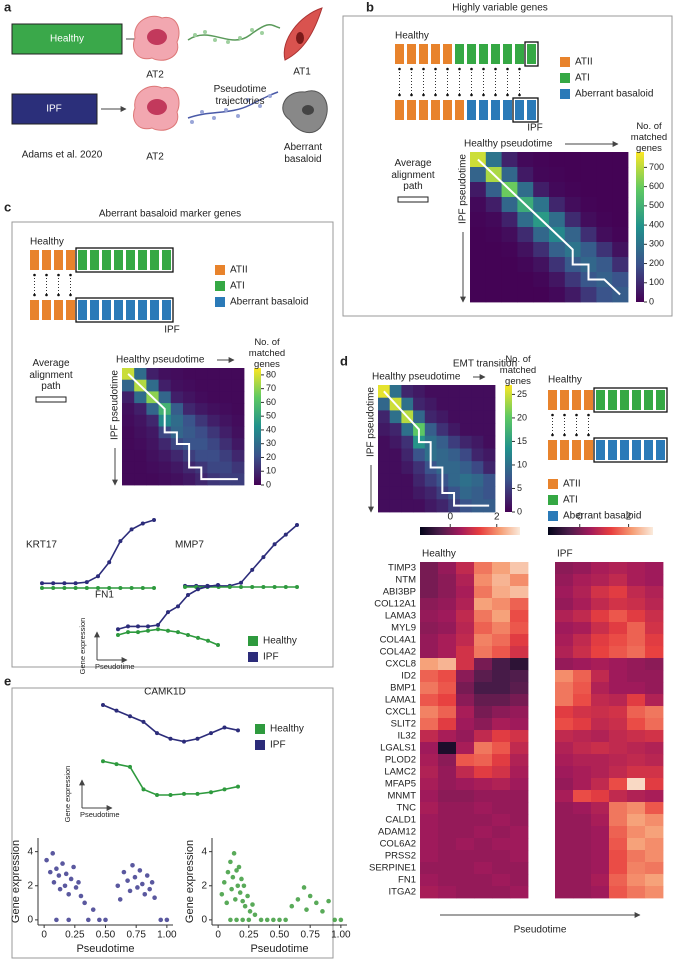 The image size is (685, 960). I want to click on x-tick-label: 0.50, so click(106, 935).